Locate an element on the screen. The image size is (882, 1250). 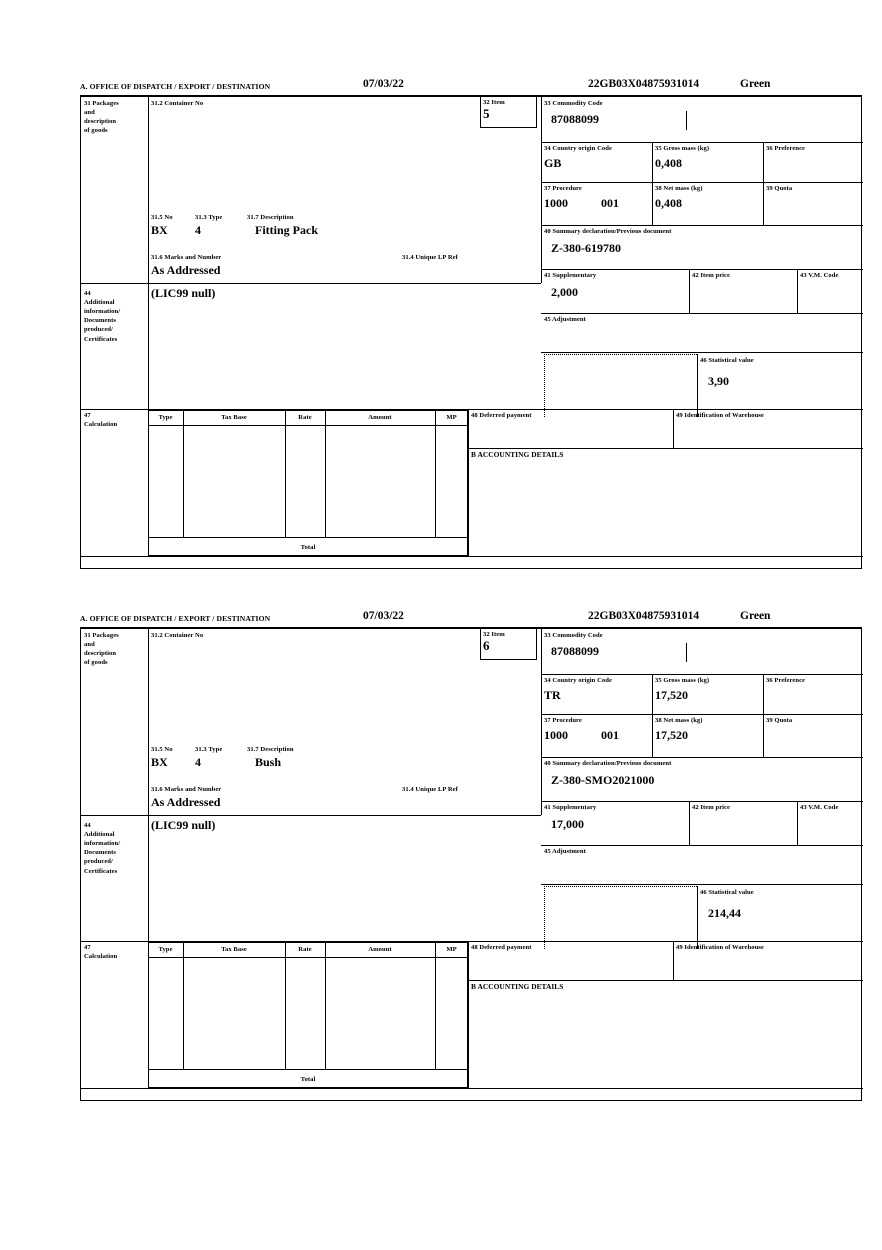
box-31-3-type-value: 4 is located at coordinates (198, 230).